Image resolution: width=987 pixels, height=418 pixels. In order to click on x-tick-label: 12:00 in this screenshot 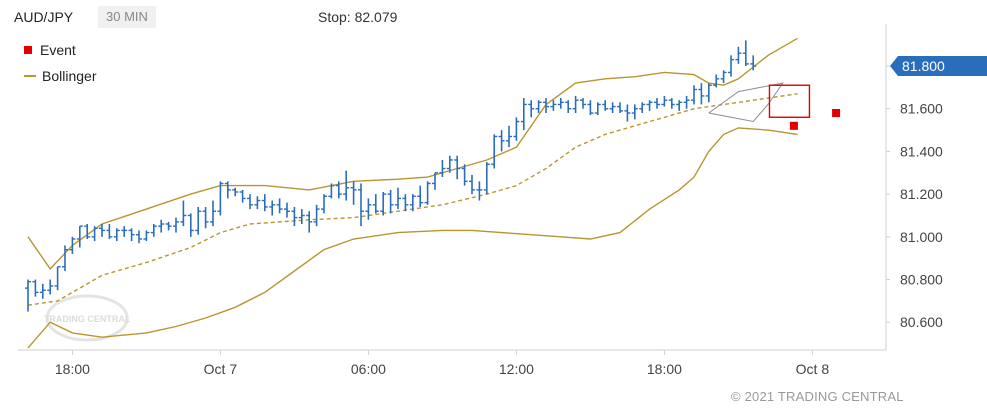, I will do `click(516, 369)`.